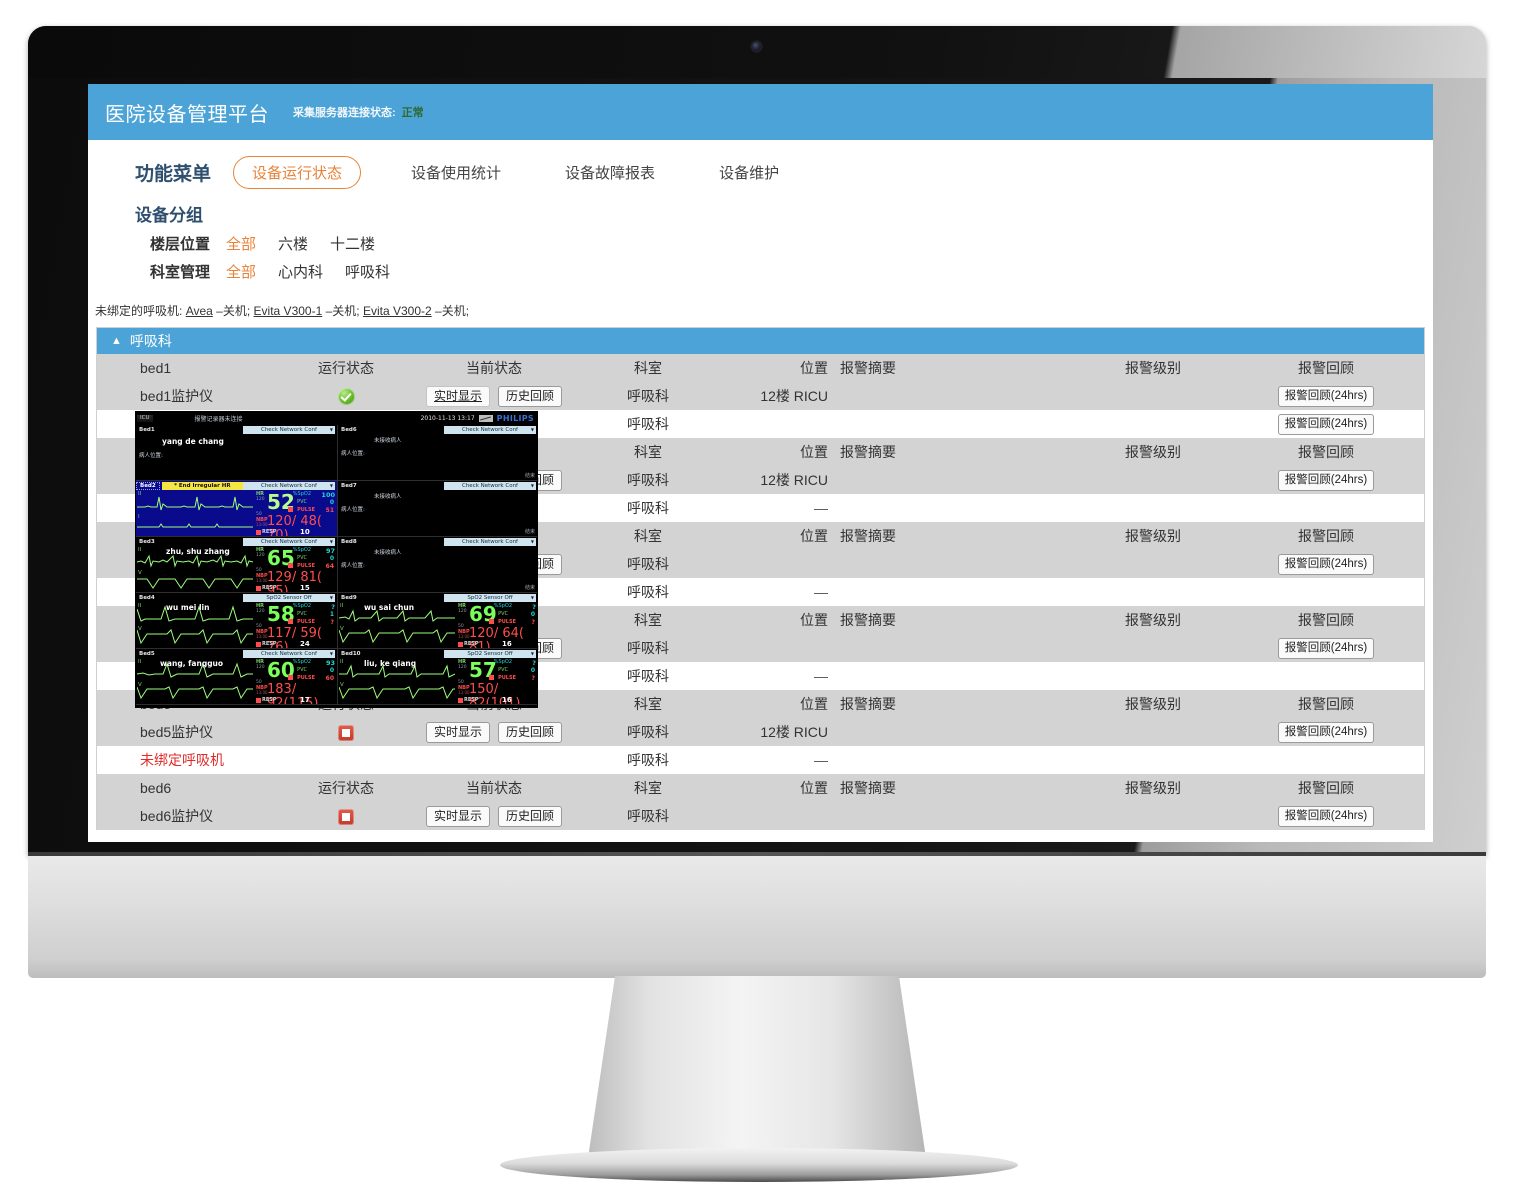  I want to click on tab-device-usage-stats: 设备使用统计, so click(456, 173).